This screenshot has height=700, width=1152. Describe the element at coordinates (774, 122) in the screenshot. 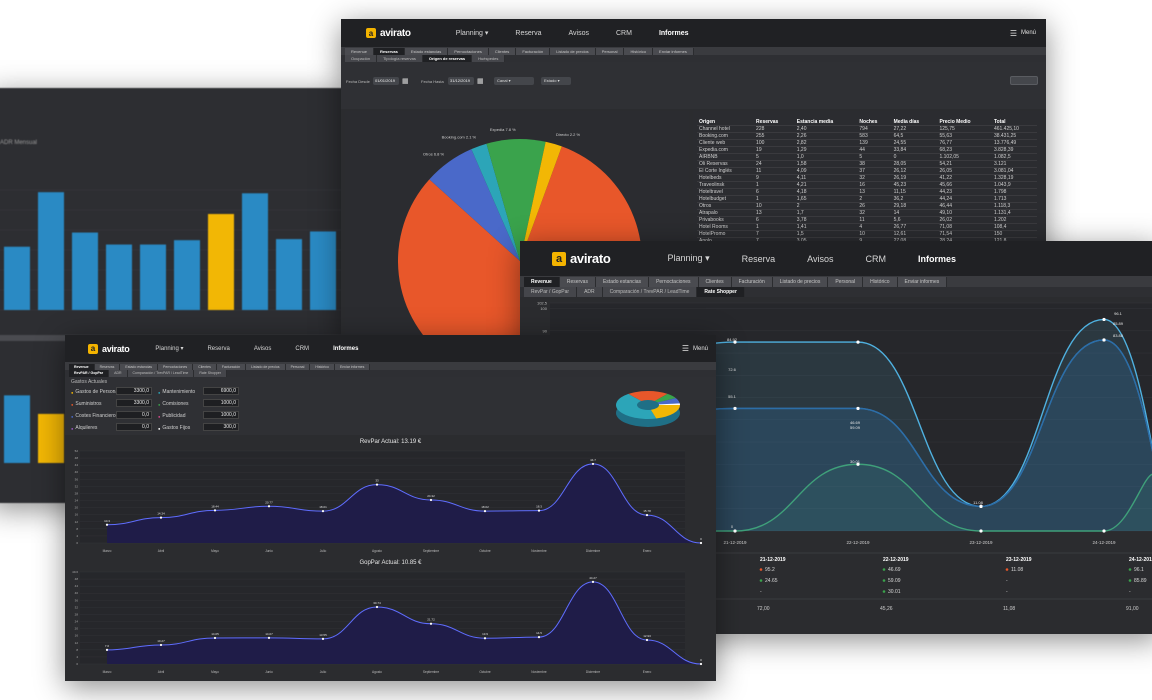

I see `table-header: Reservas` at that location.